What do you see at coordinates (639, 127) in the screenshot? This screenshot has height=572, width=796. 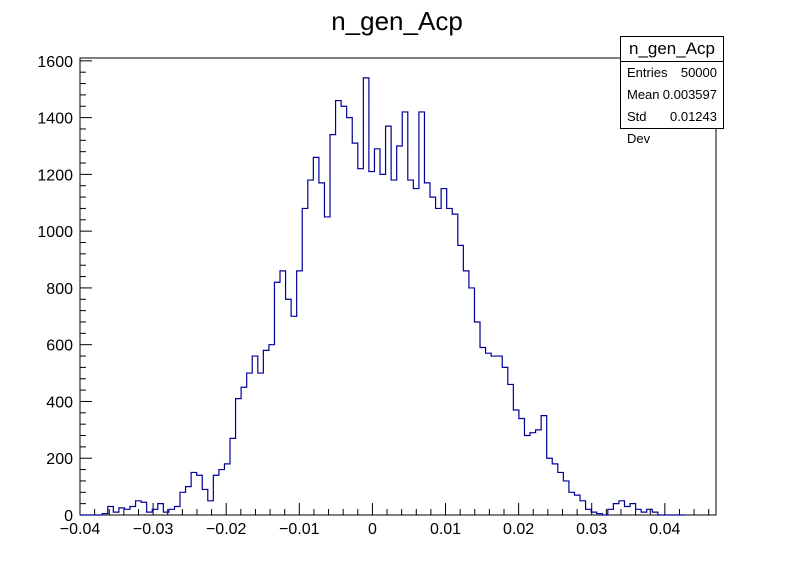 I see `stats-label: Std Dev` at bounding box center [639, 127].